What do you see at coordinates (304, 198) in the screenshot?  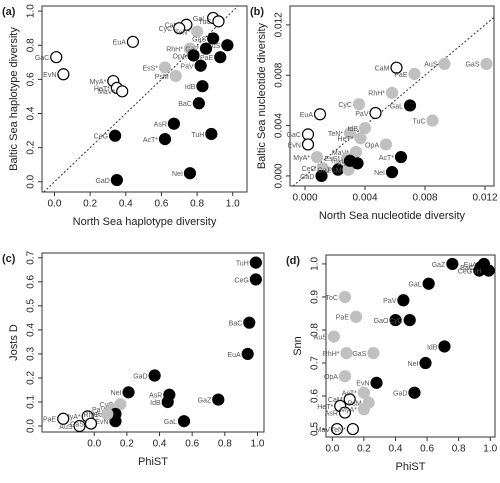 I see `x-tick-label: 0.000` at bounding box center [304, 198].